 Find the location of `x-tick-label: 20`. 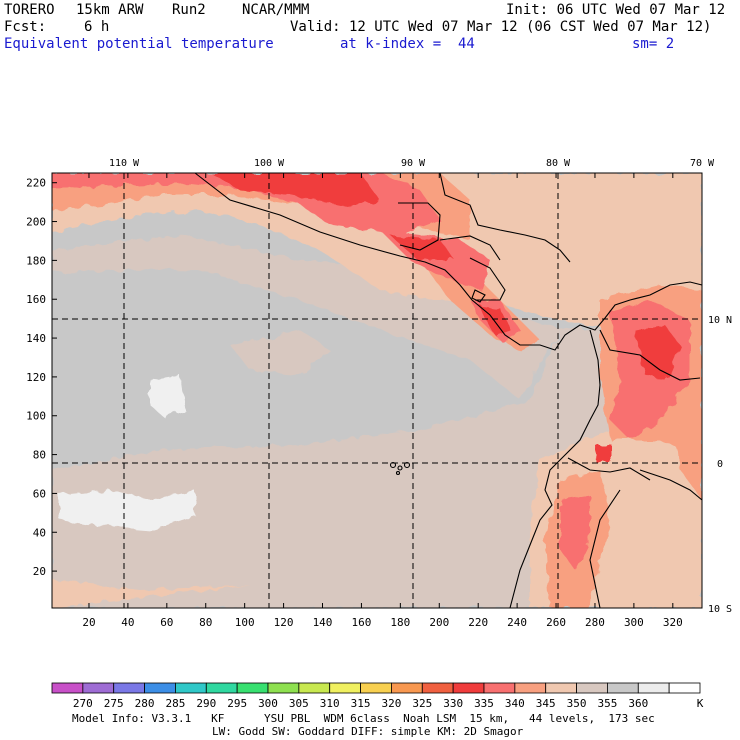

x-tick-label: 20 is located at coordinates (88, 622).